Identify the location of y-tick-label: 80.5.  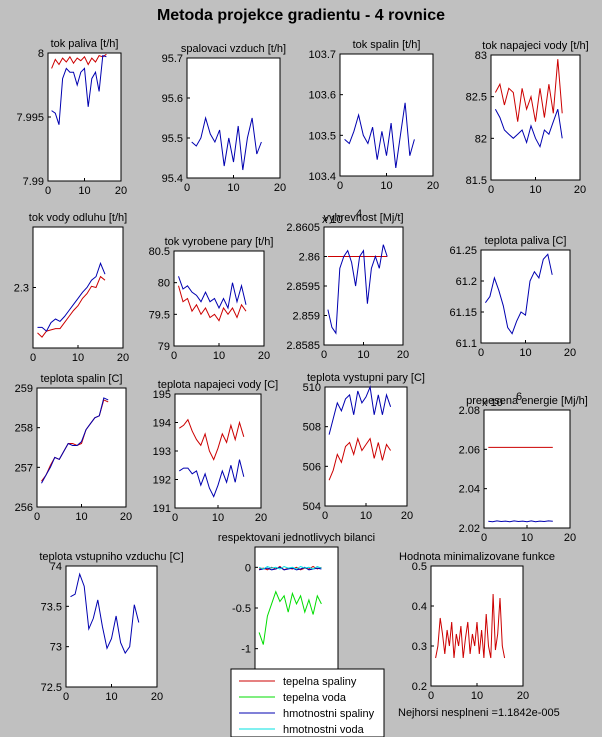
(159, 252).